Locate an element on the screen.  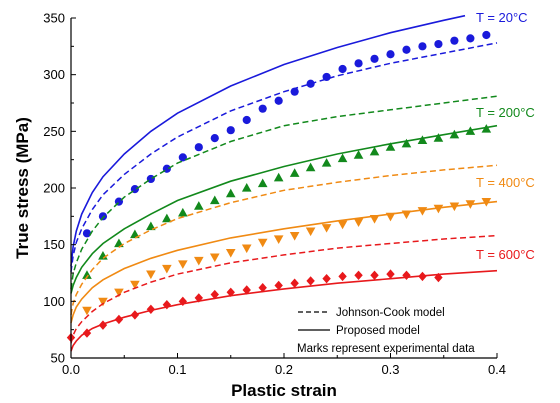
series-labels: T = 20°C T = 200°C T = 400°C T = 600°C is located at coordinates (505, 136).